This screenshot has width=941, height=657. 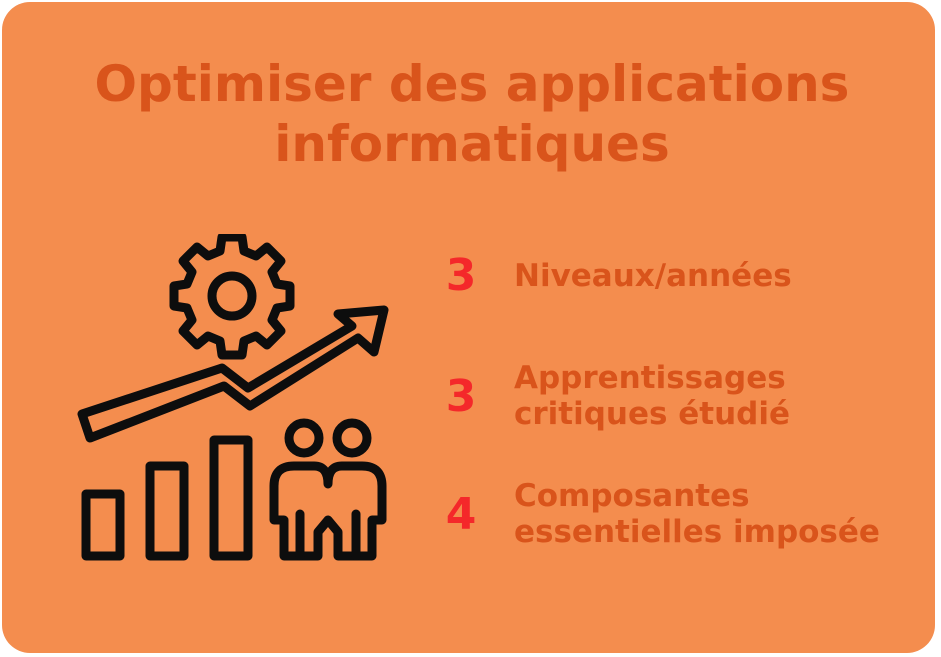 What do you see at coordinates (650, 378) in the screenshot?
I see `stat-label-line-1: Apprentissages` at bounding box center [650, 378].